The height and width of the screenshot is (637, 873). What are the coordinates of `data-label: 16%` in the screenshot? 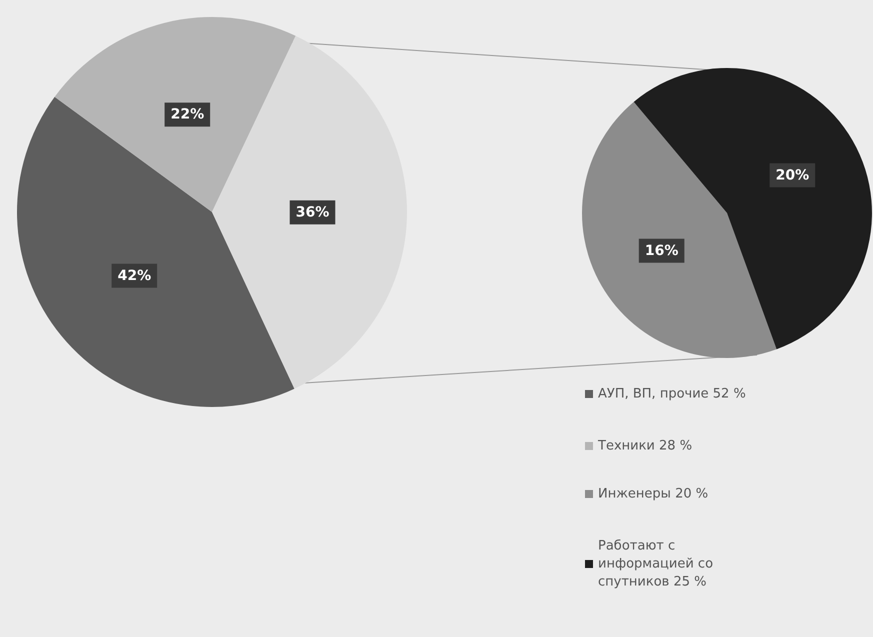 It's located at (661, 250).